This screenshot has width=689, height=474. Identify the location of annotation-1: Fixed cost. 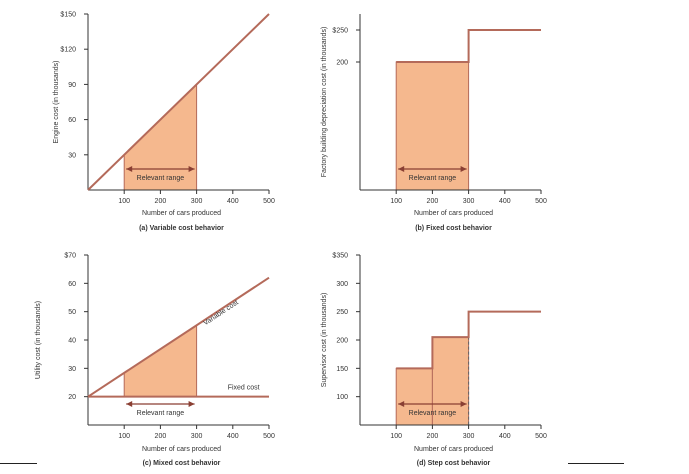
(244, 388).